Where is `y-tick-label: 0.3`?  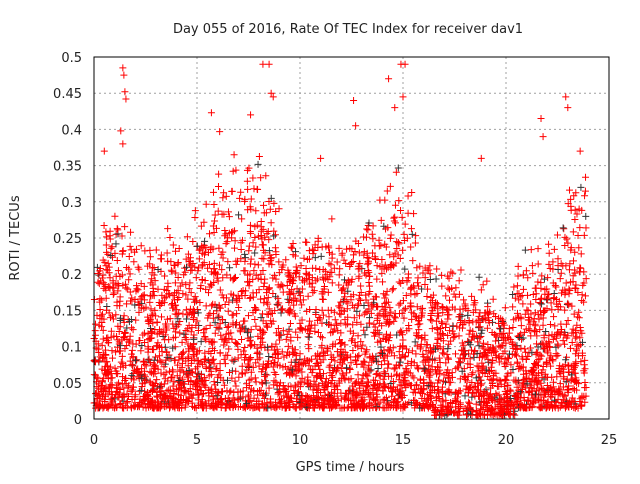
y-tick-label: 0.3 is located at coordinates (71, 203).